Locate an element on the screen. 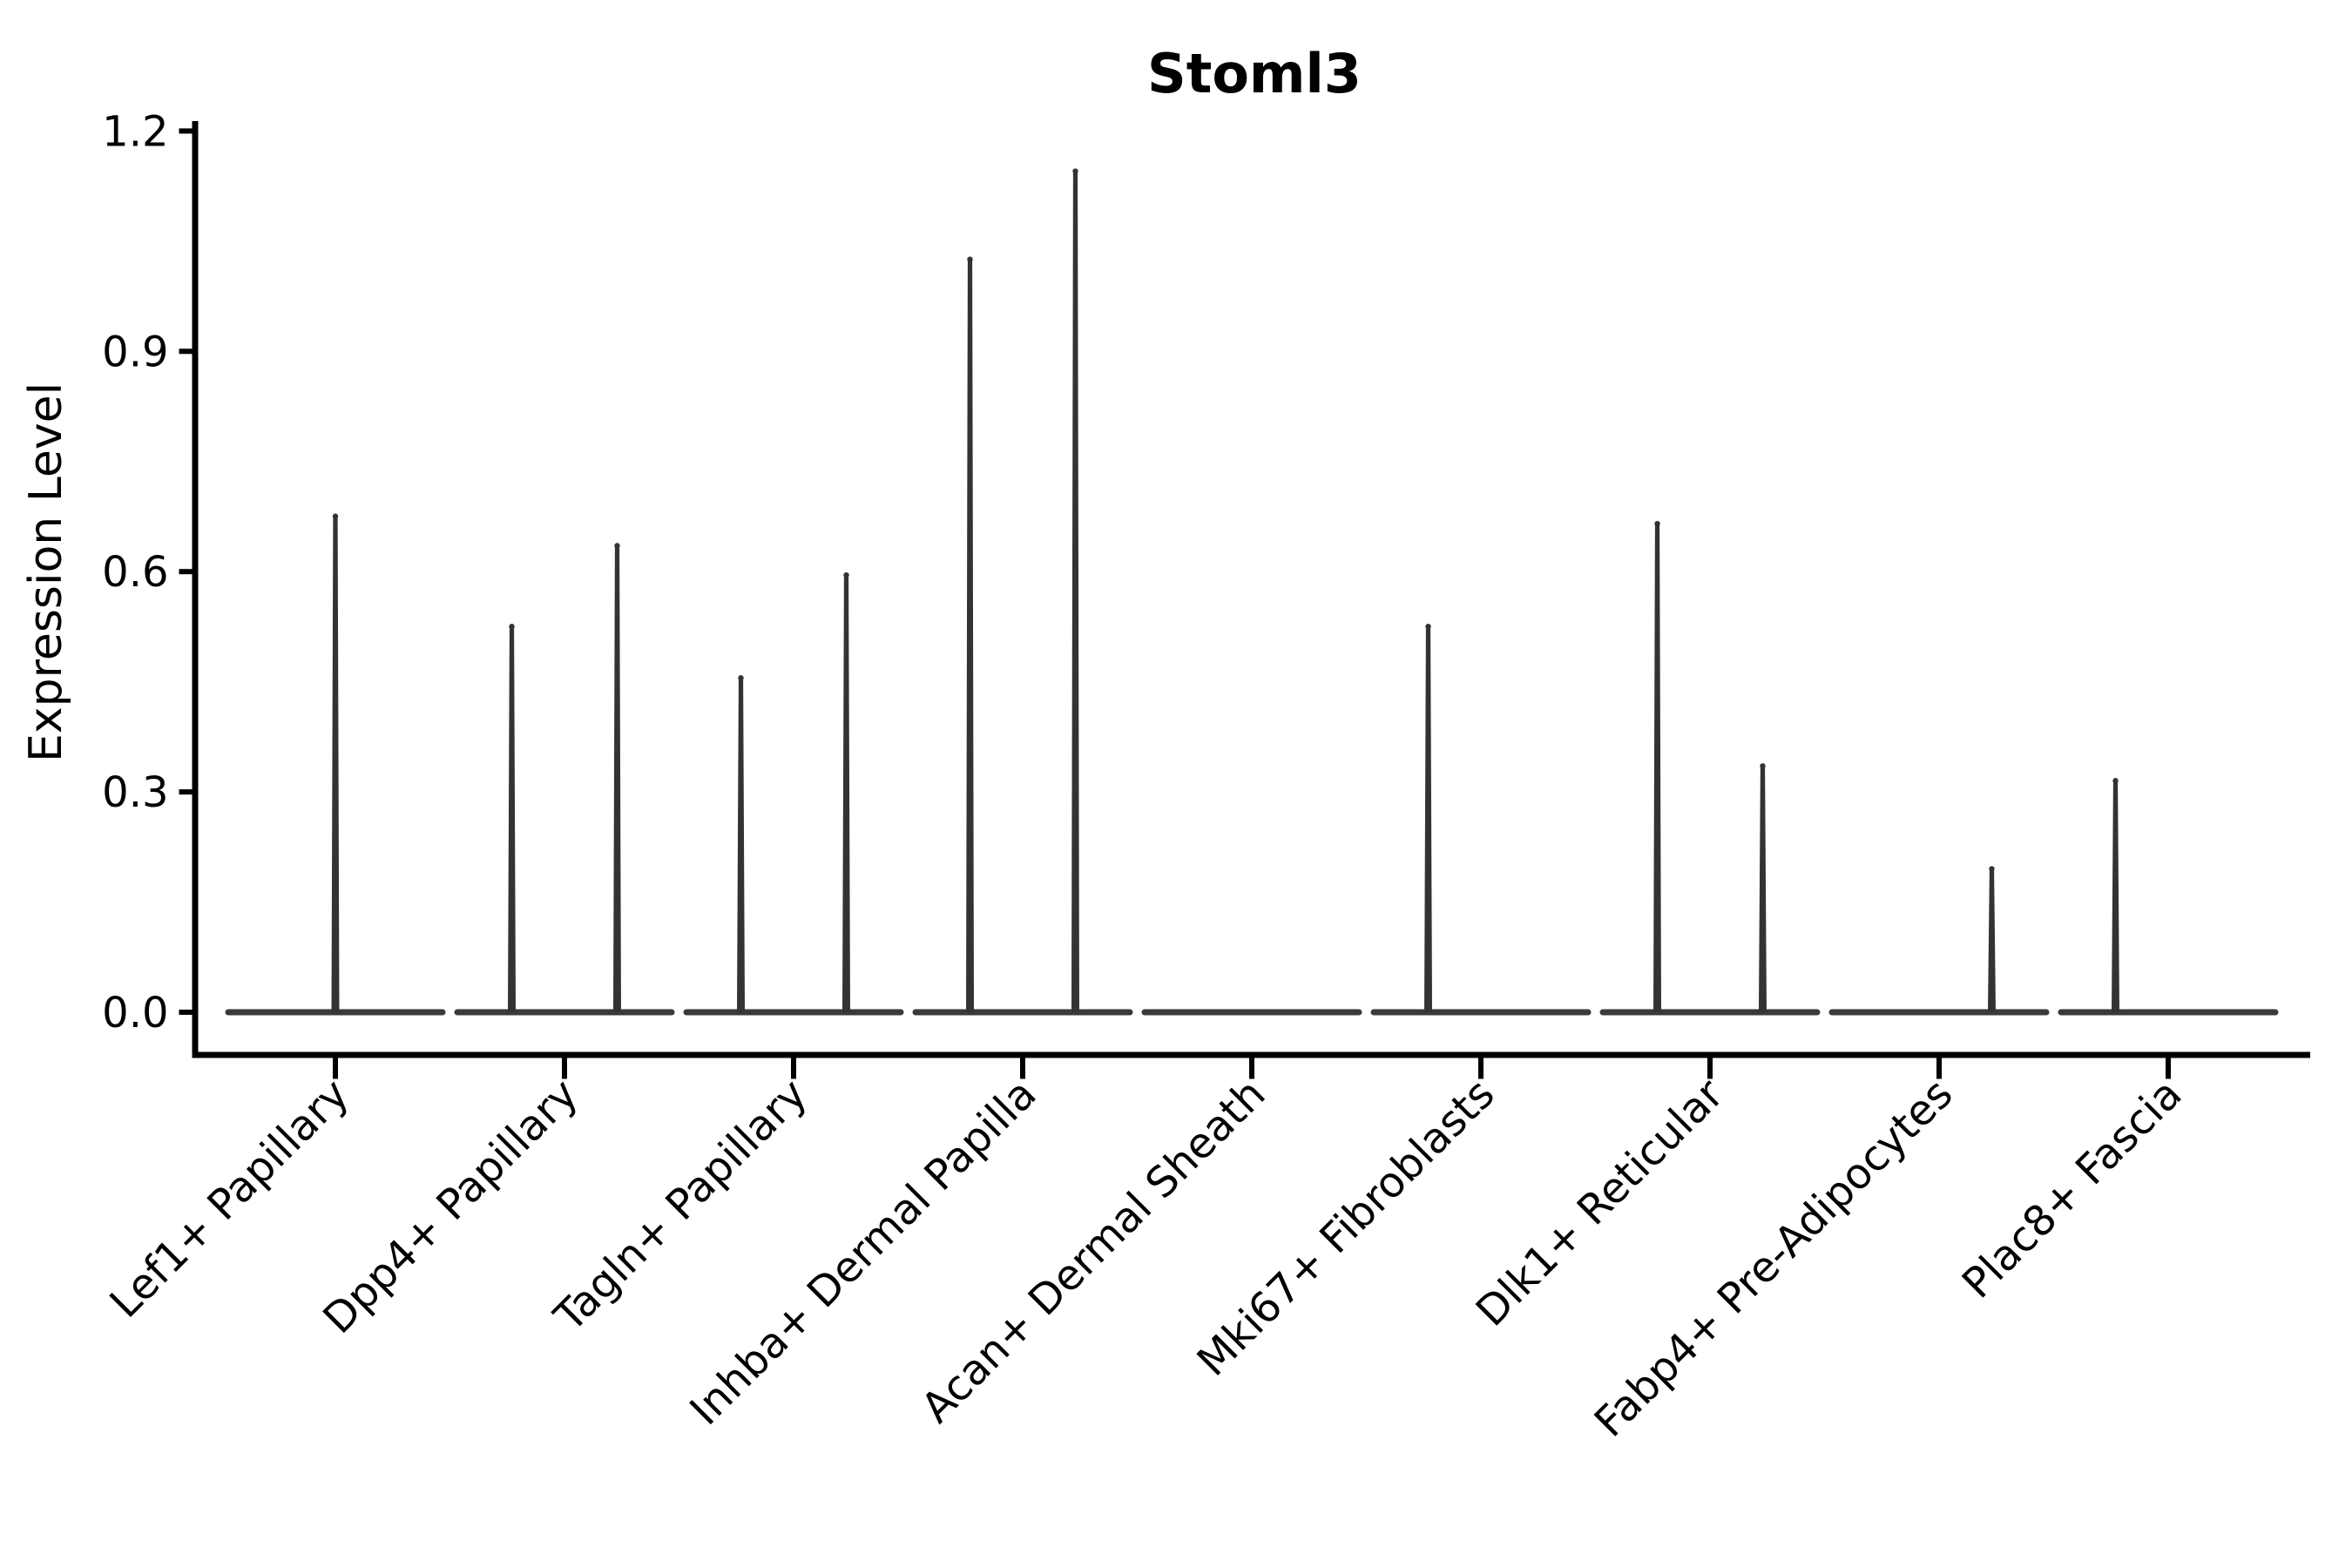  y-tick-label: 1.2 is located at coordinates (135, 131).